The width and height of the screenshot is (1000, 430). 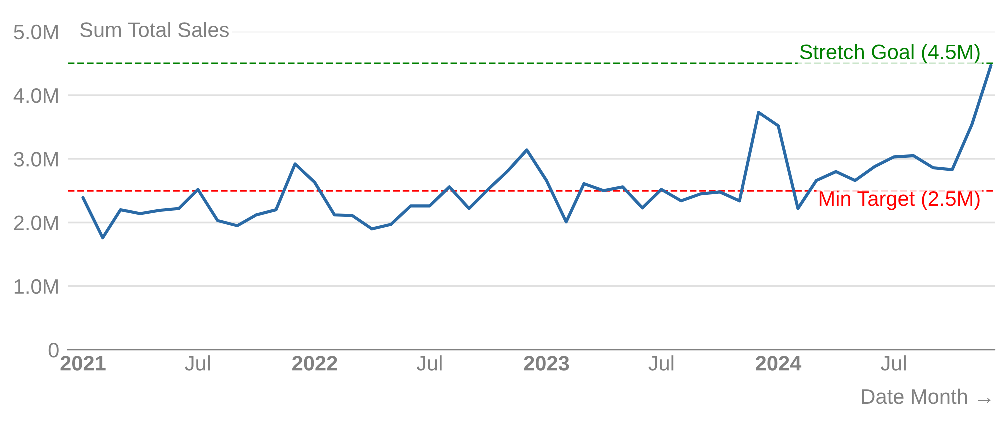 I want to click on x-tick-label: 2022, so click(x=315, y=363).